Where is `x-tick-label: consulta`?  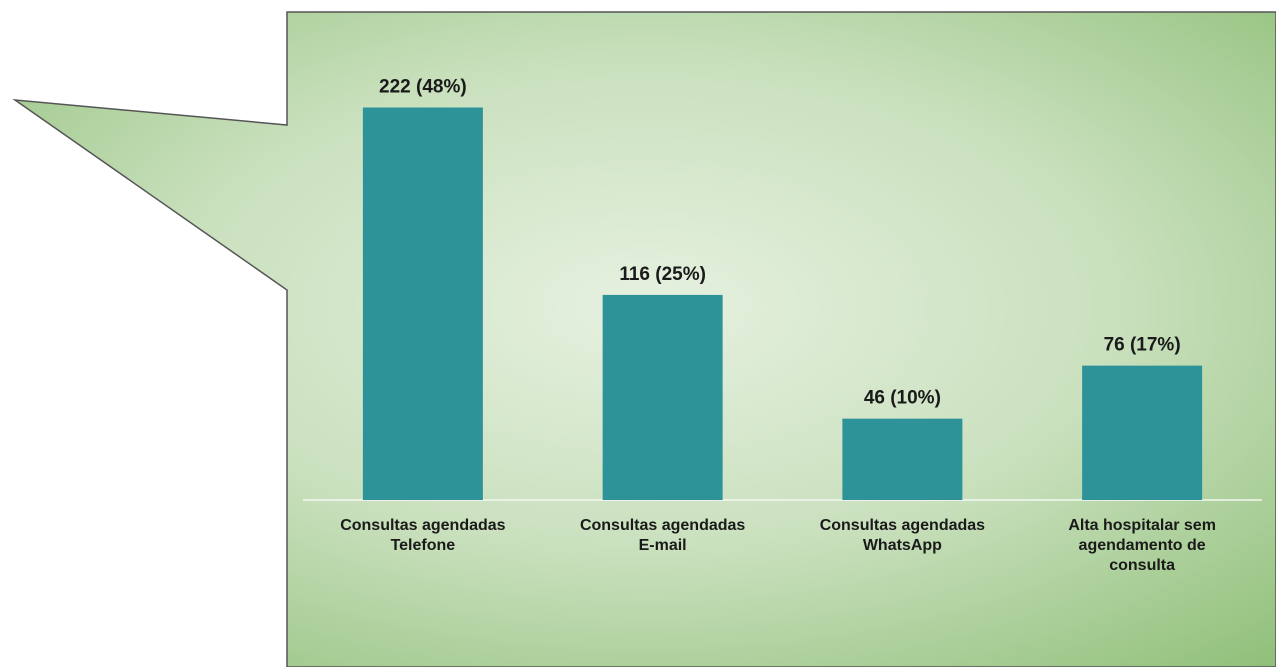 x-tick-label: consulta is located at coordinates (1142, 565).